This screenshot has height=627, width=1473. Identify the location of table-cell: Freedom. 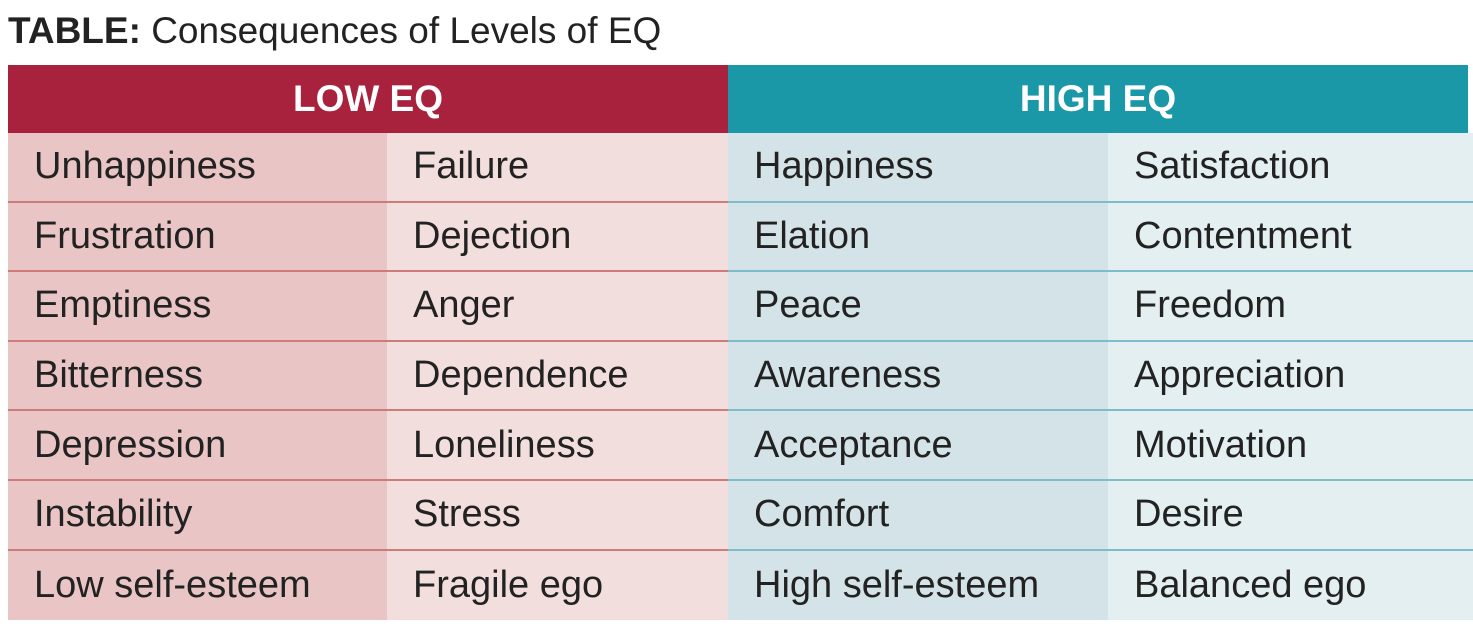
(1290, 307).